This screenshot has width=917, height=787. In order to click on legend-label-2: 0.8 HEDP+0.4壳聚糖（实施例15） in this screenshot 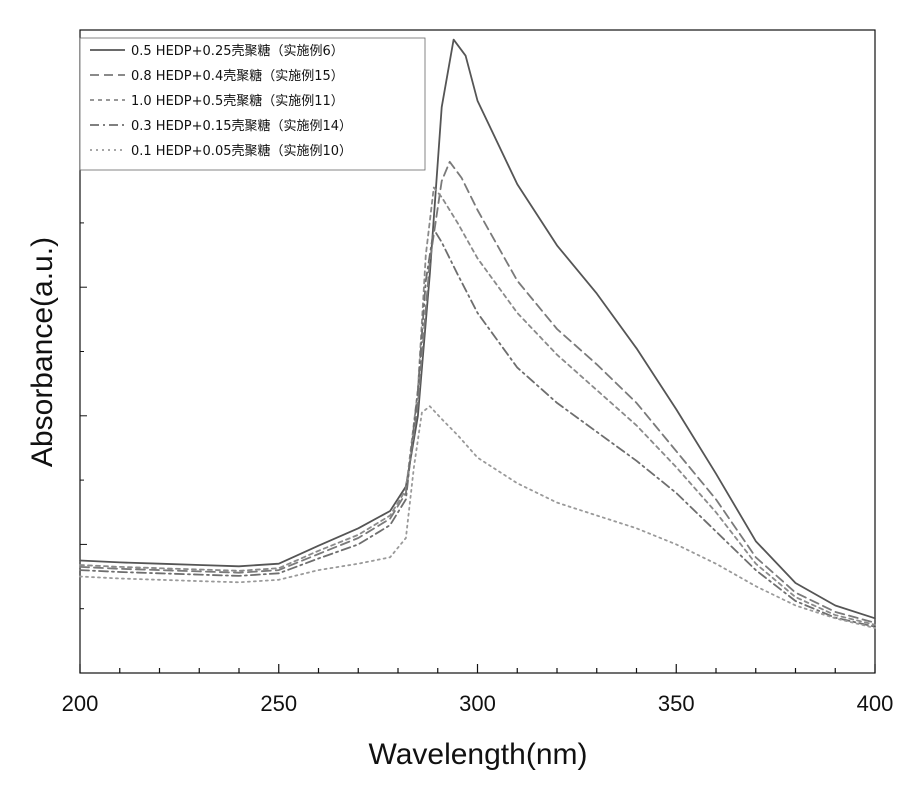, I will do `click(237, 76)`.